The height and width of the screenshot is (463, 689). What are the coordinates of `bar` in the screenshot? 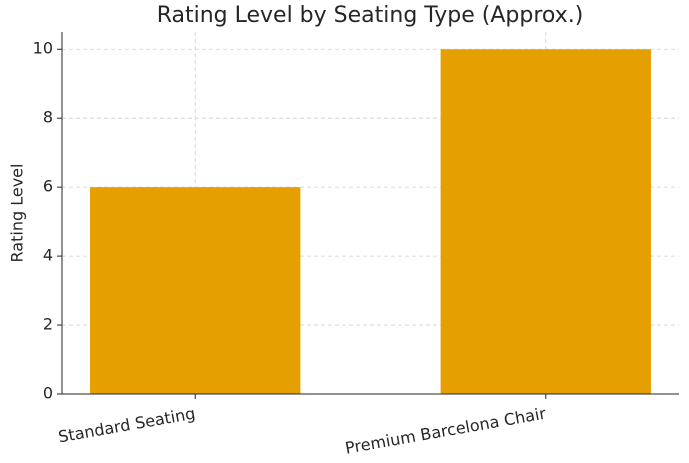 It's located at (195, 290).